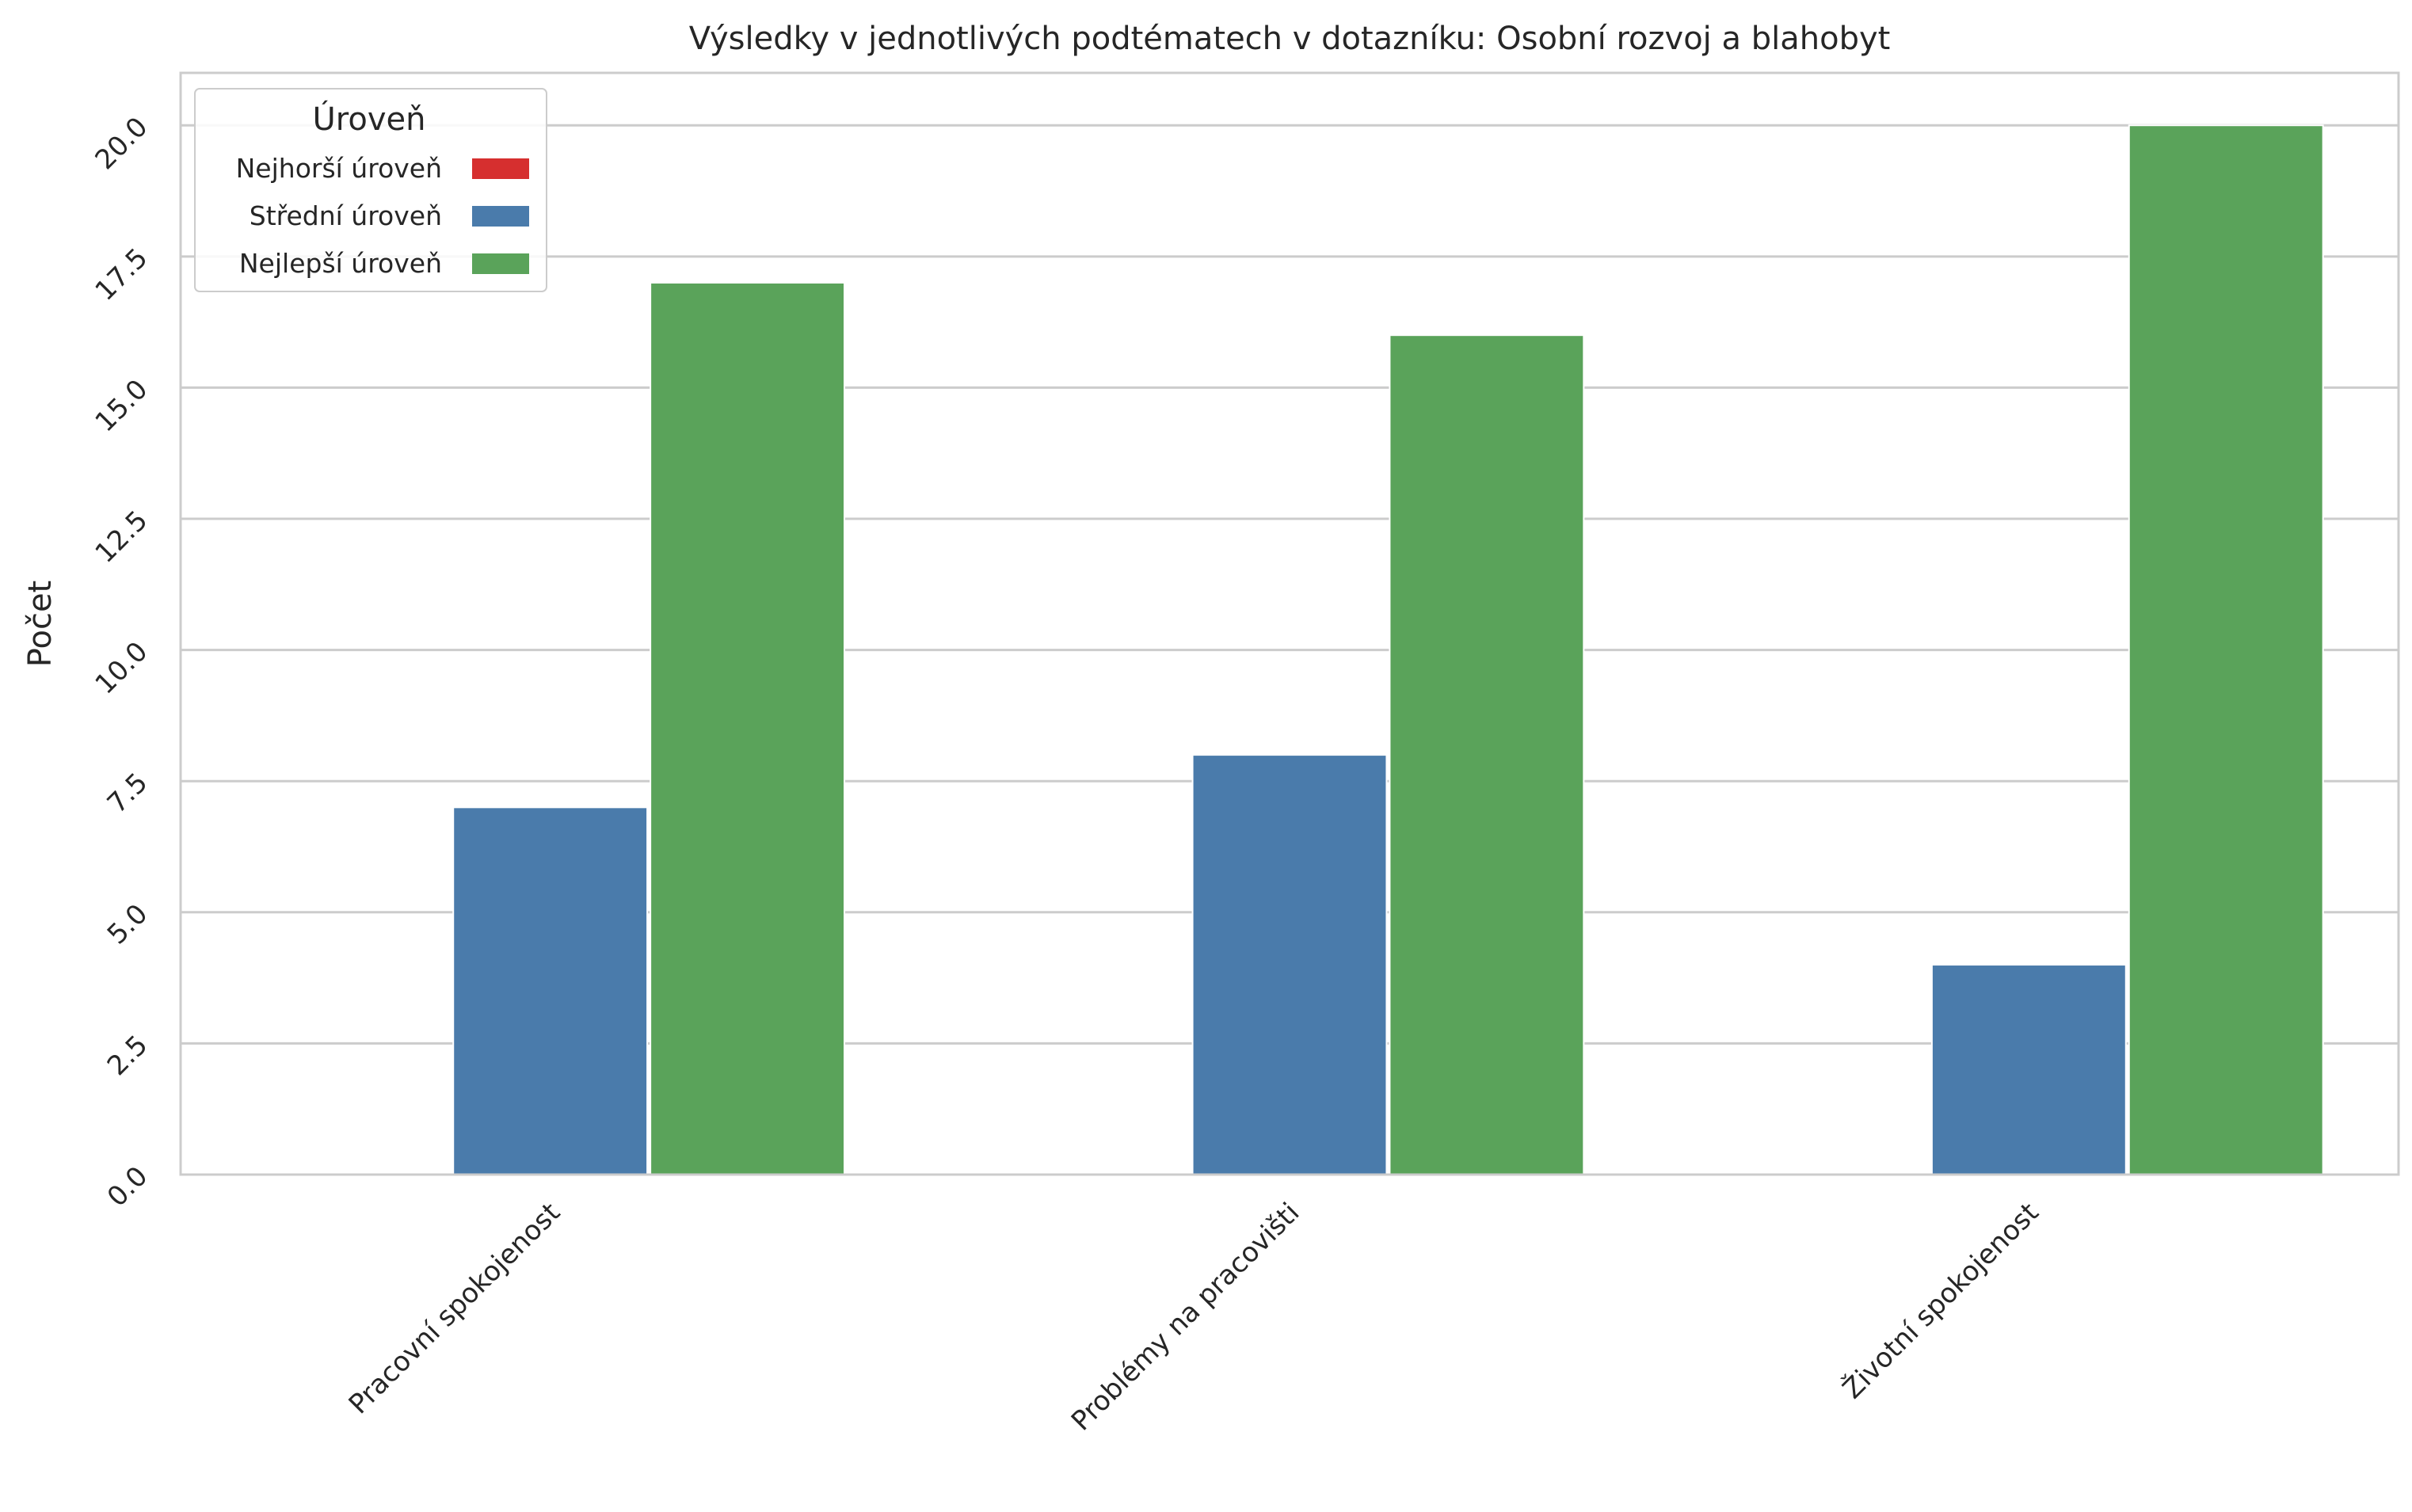  I want to click on legend-title: Úroveň, so click(369, 119).